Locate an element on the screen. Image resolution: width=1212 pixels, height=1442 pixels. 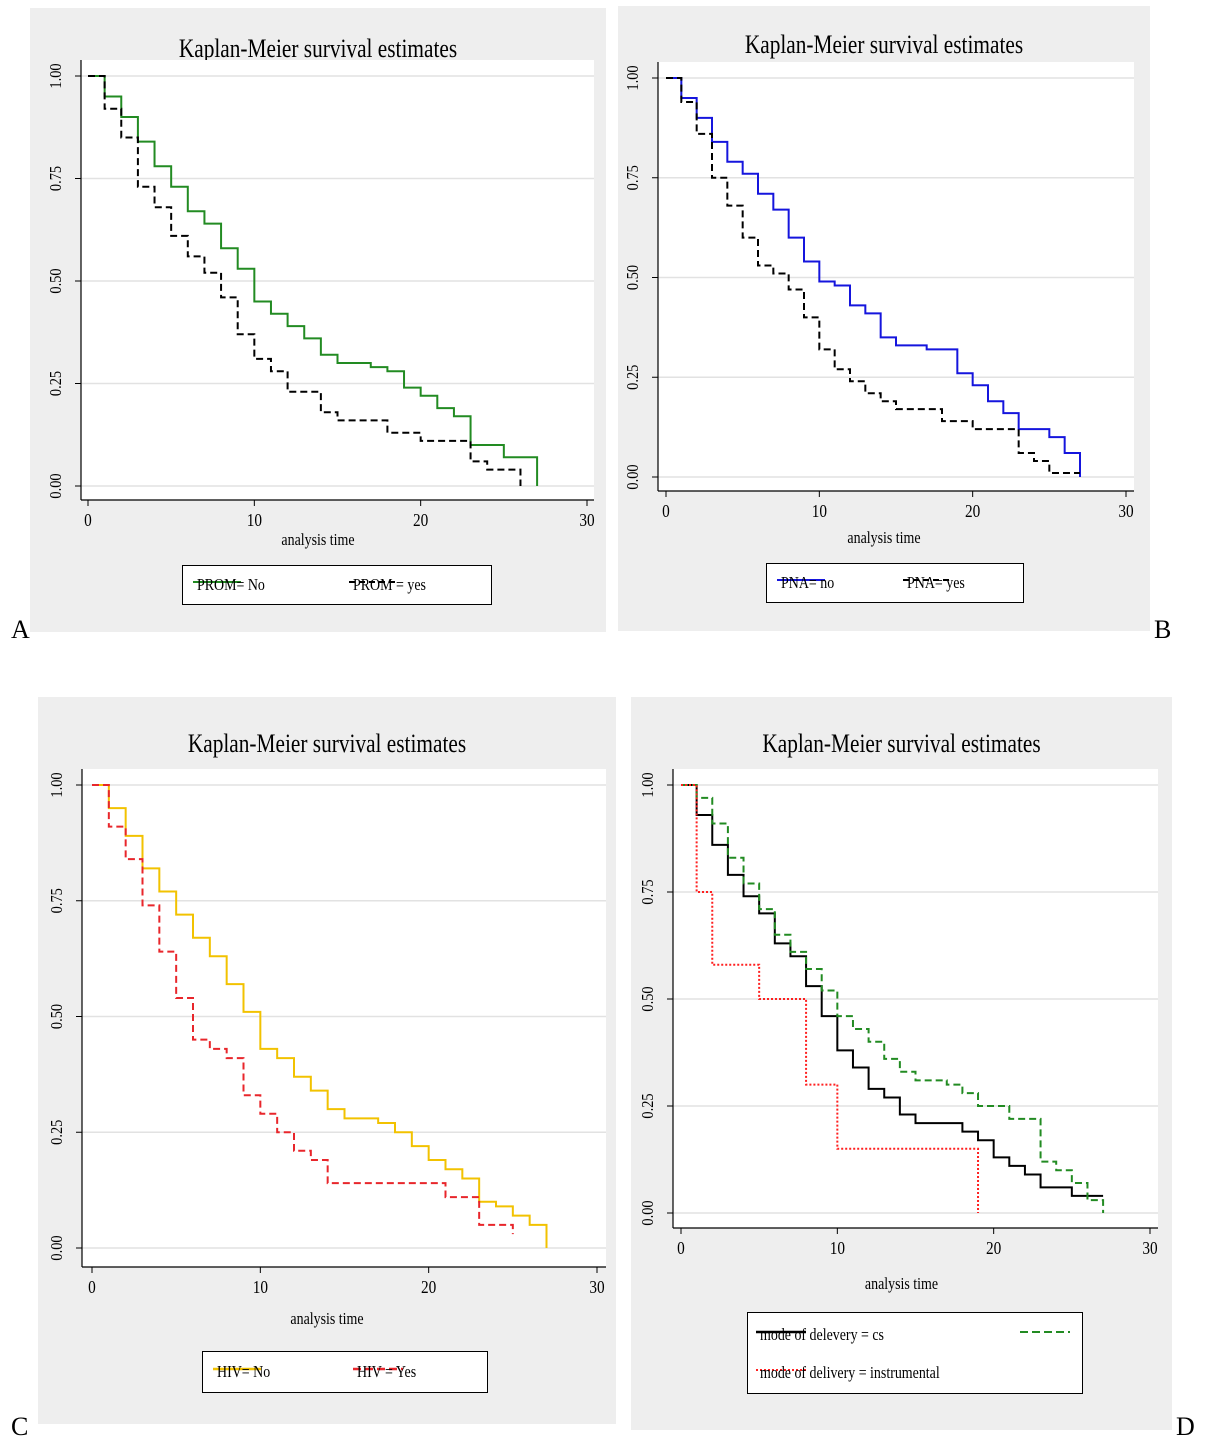
panel-letter-b: B is located at coordinates (1163, 629).